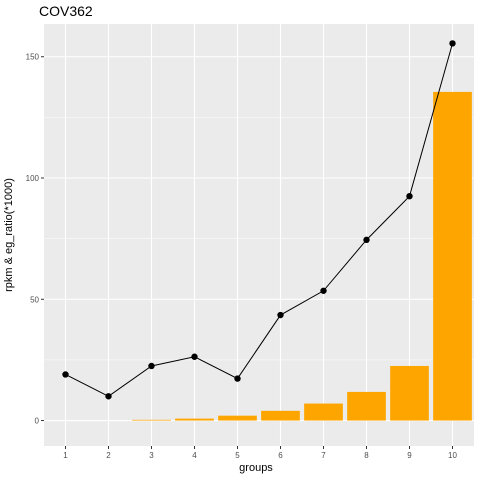  Describe the element at coordinates (66, 11) in the screenshot. I see `chart-title: COV362` at that location.